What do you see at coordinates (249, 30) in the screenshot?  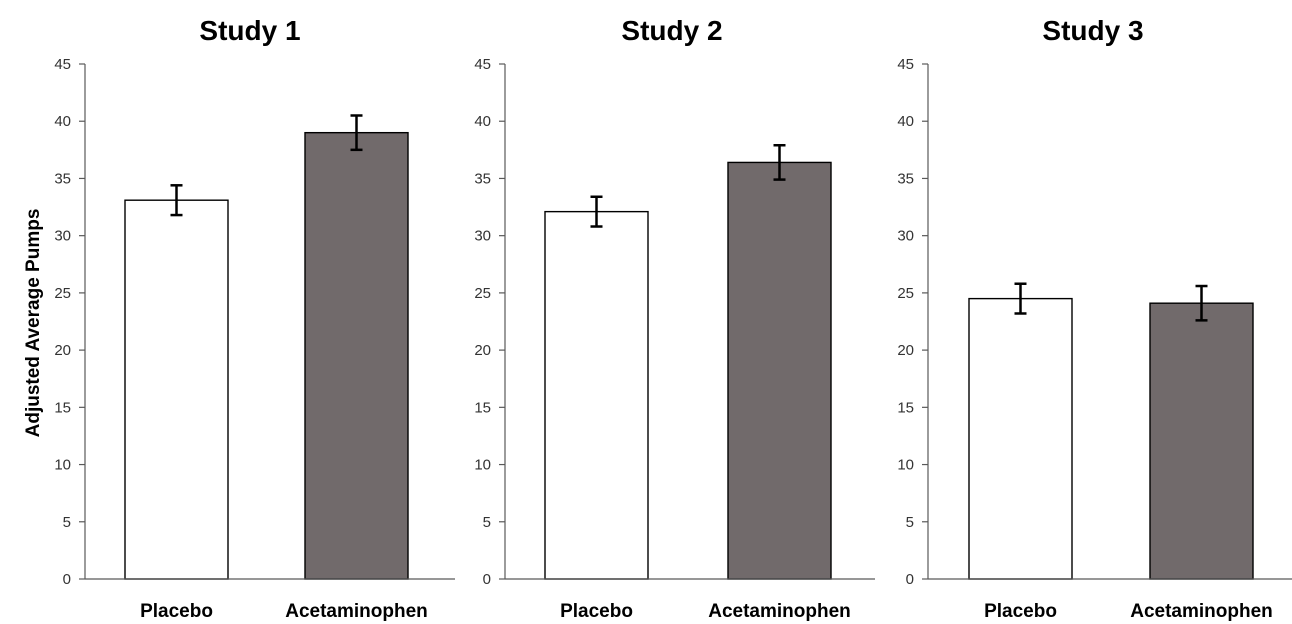 I see `panel-title: Study 1` at bounding box center [249, 30].